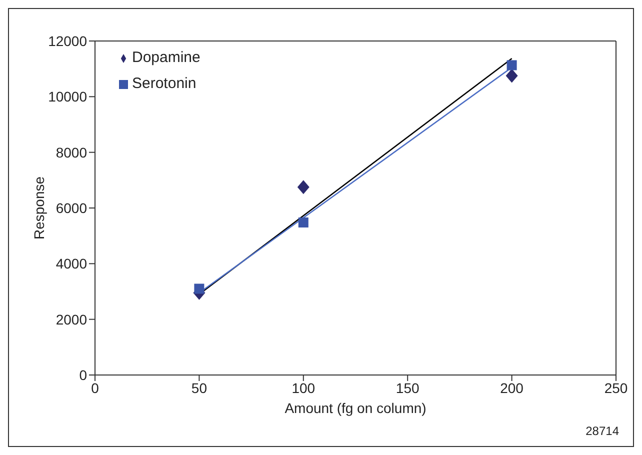 This screenshot has height=455, width=642. Describe the element at coordinates (72, 152) in the screenshot. I see `y-tick-label: 8000` at that location.